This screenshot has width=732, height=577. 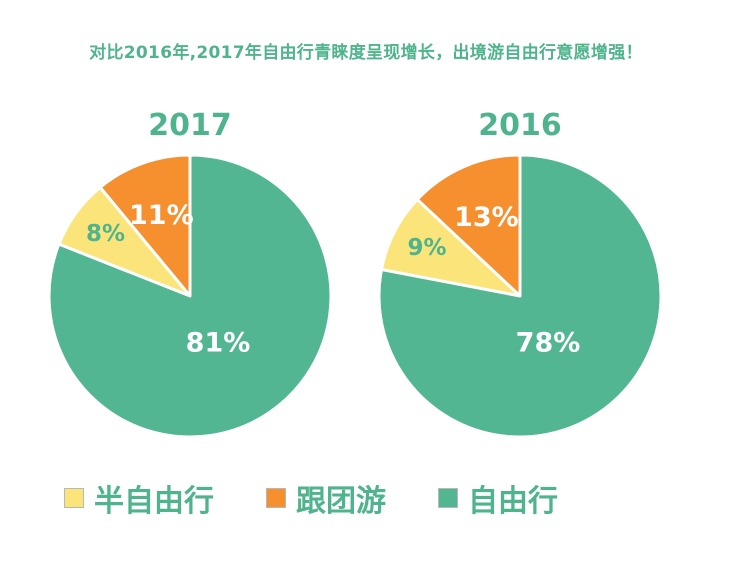 I want to click on legend-item-independent: 自由行, so click(x=498, y=498).